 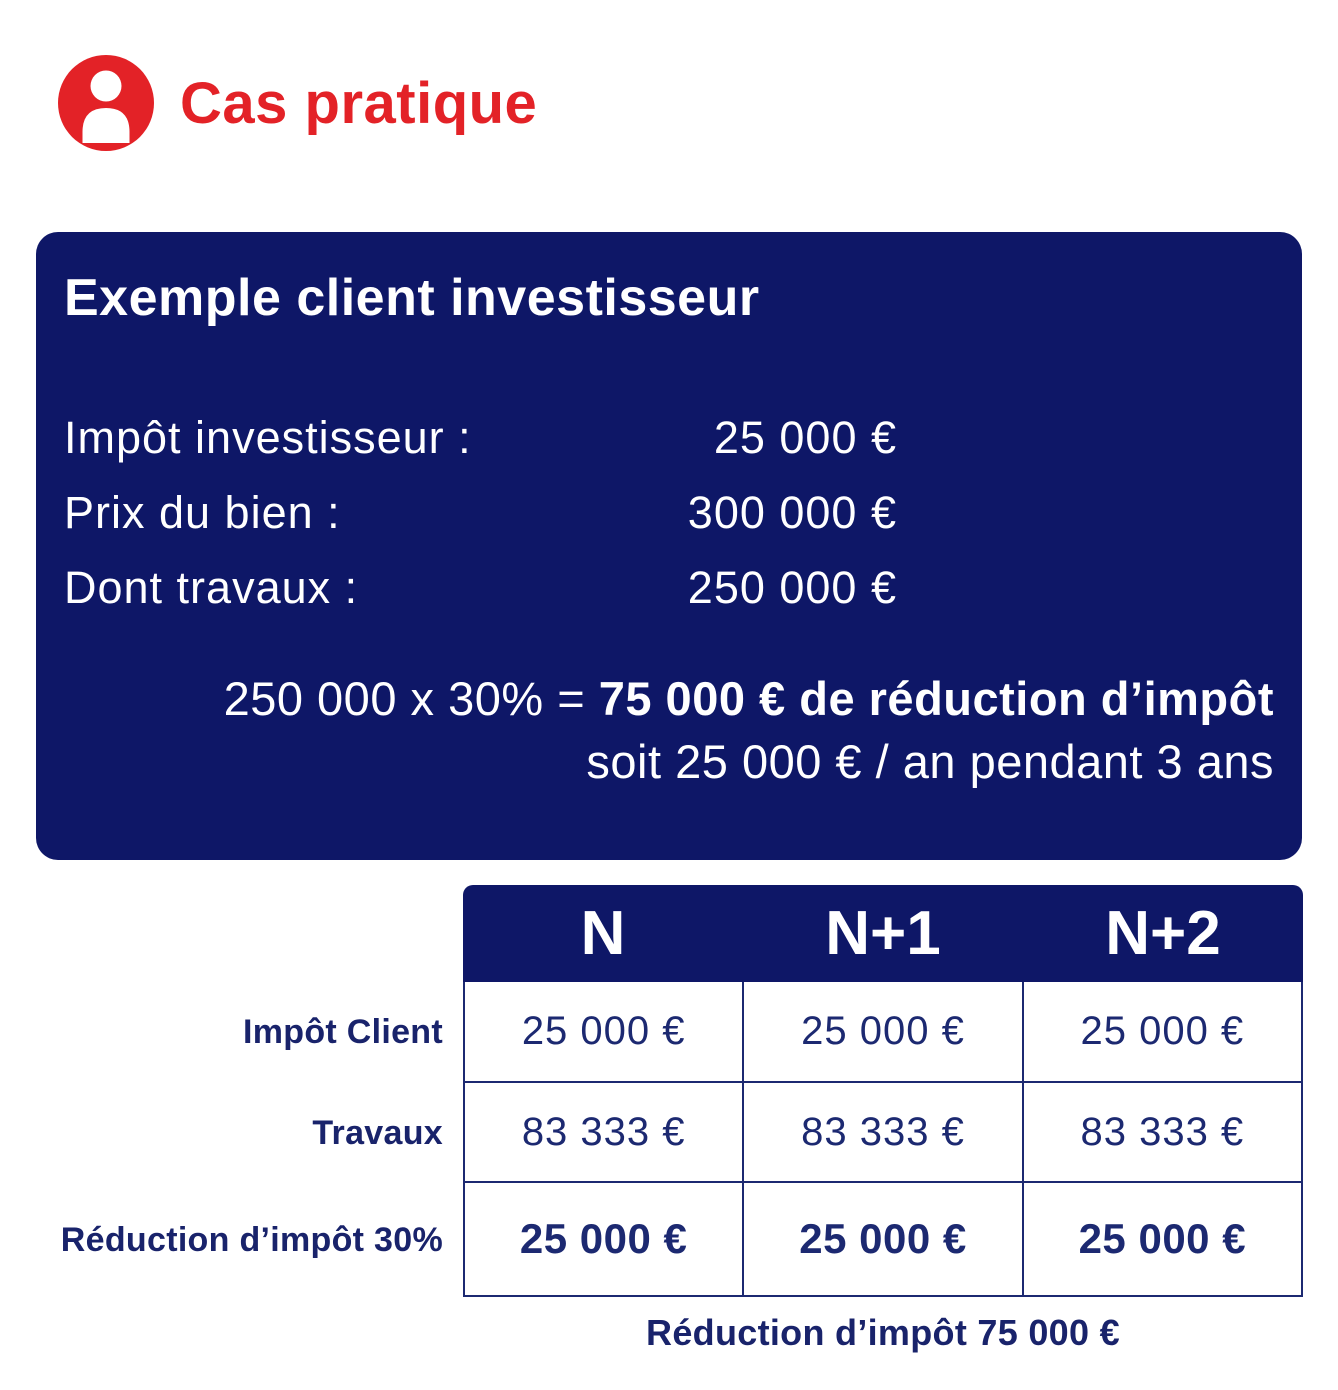 What do you see at coordinates (603, 933) in the screenshot?
I see `table-header-cell: N` at bounding box center [603, 933].